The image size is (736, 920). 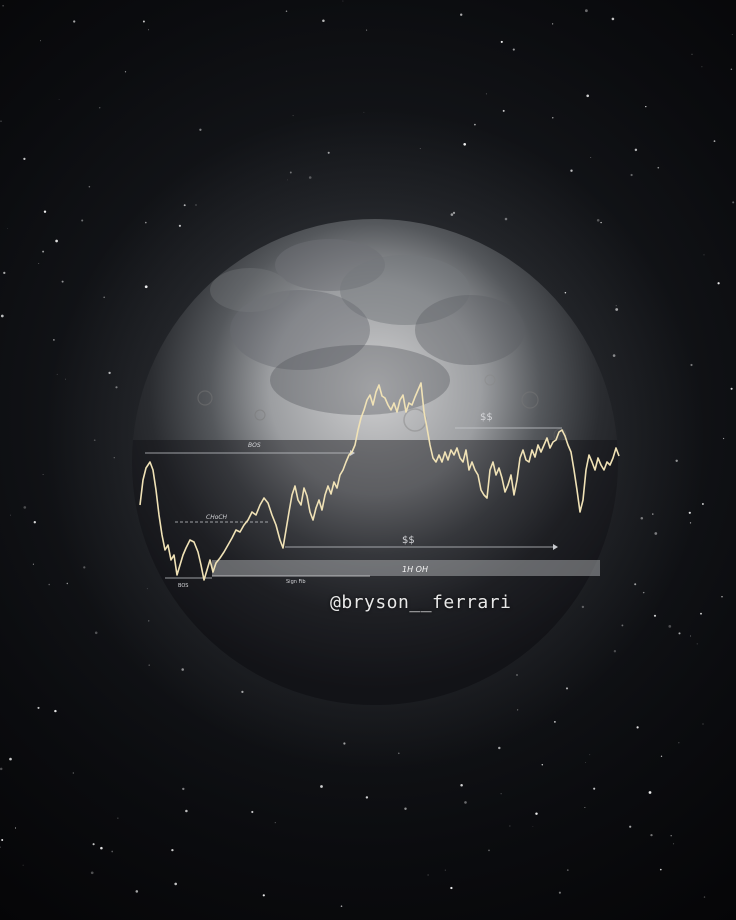 I want to click on label-bos-top: BOS, so click(x=254, y=445).